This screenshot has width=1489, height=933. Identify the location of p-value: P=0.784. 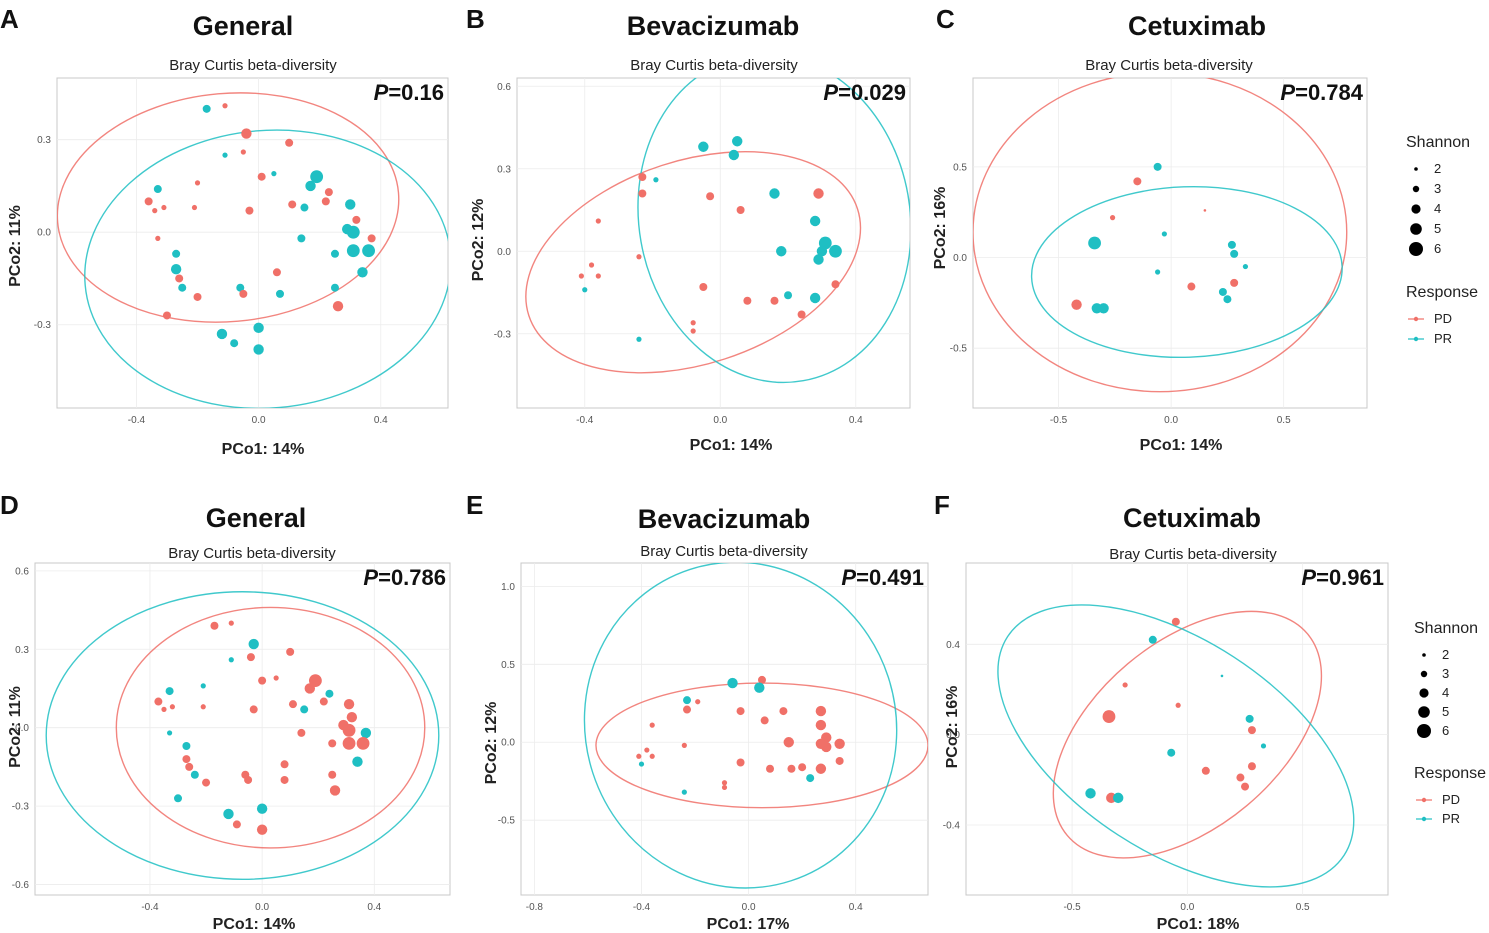
(1321, 92).